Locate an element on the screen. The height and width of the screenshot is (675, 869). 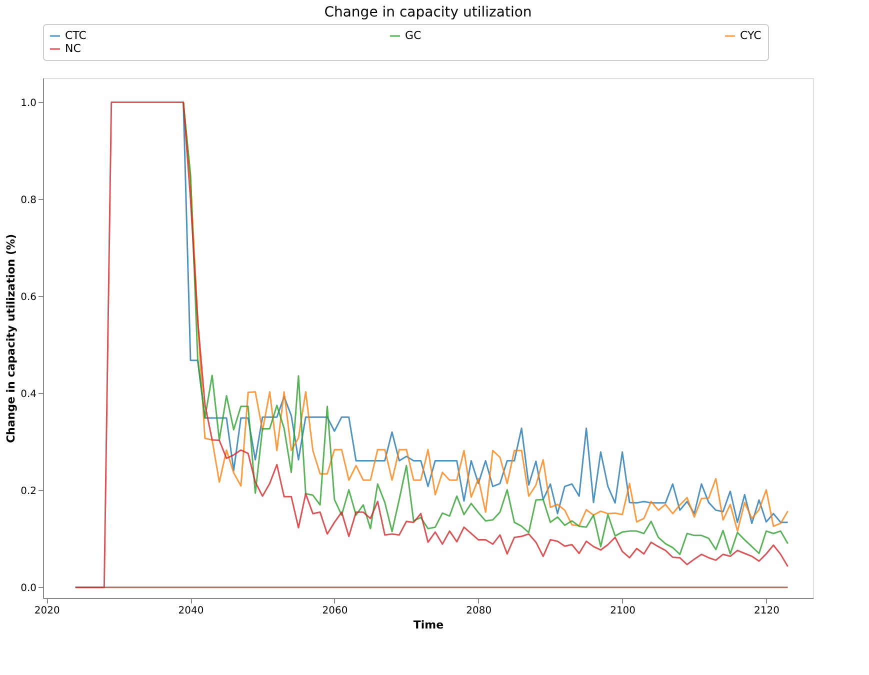
x-axis-title: Time is located at coordinates (428, 625).